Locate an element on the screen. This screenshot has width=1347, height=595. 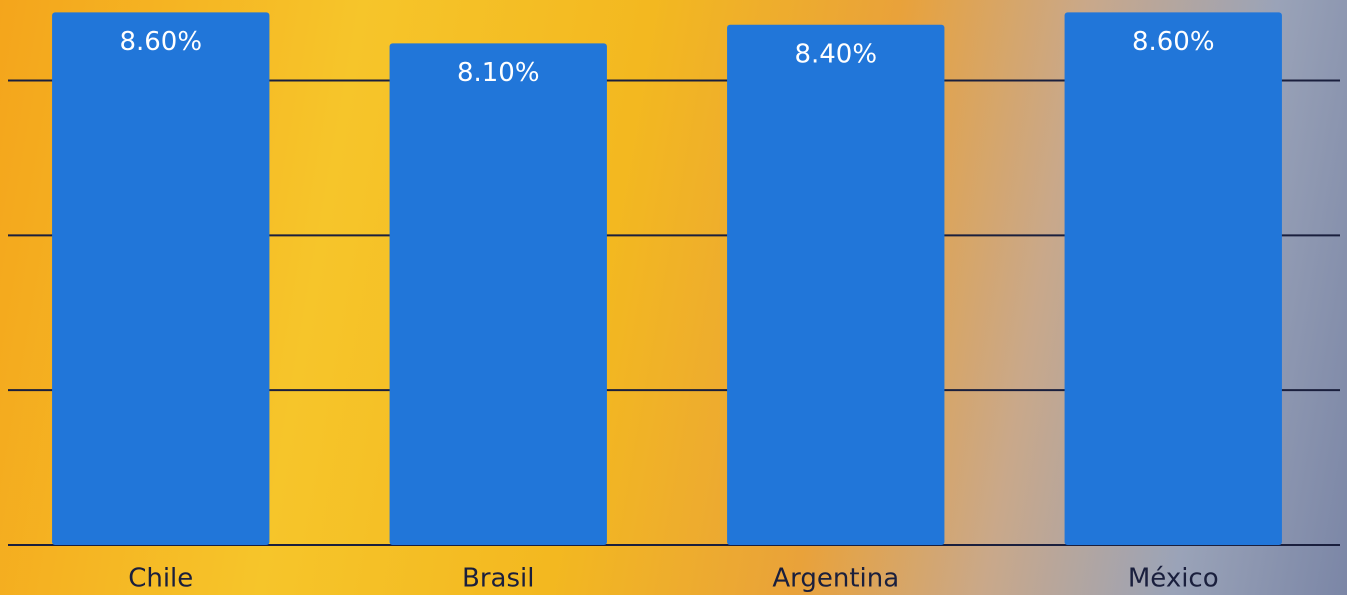
value-label: 8.40% is located at coordinates (835, 54).